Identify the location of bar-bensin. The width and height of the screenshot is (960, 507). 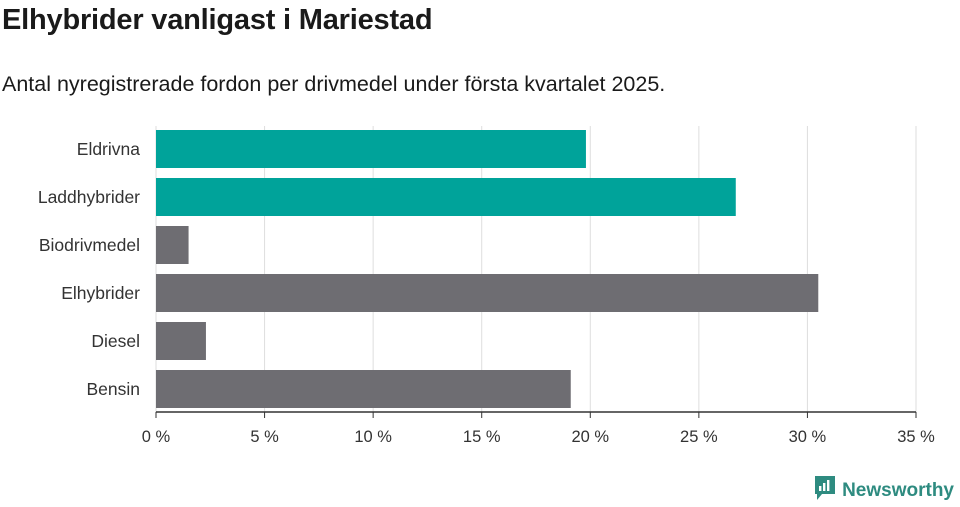
(363, 389).